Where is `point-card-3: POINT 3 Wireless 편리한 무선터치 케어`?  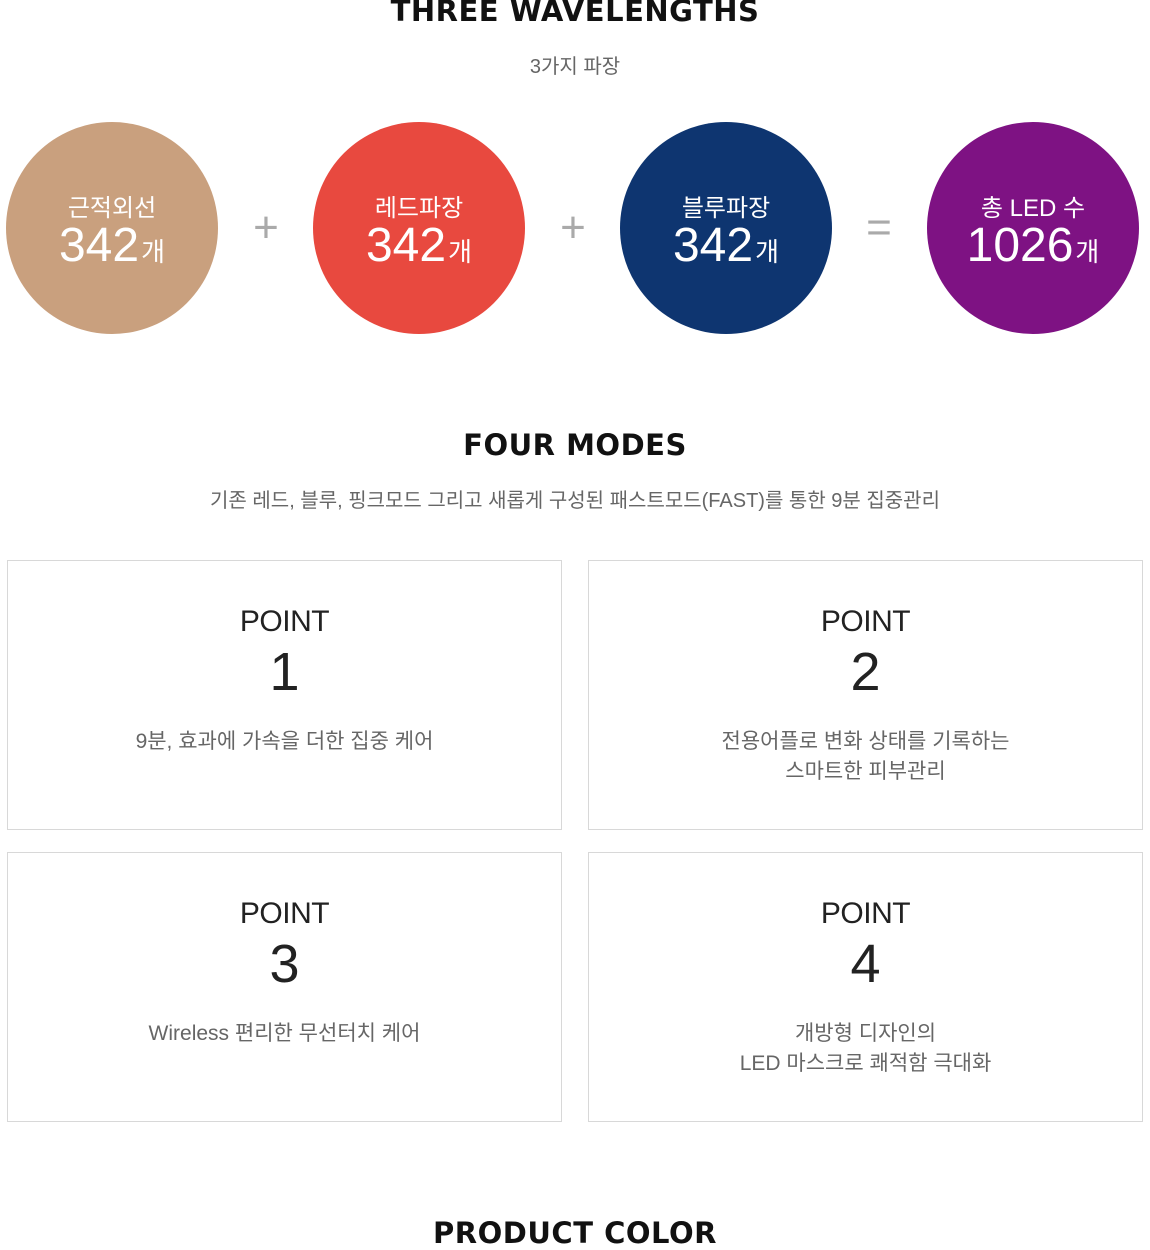
point-card-3: POINT 3 Wireless 편리한 무선터치 케어 is located at coordinates (284, 987).